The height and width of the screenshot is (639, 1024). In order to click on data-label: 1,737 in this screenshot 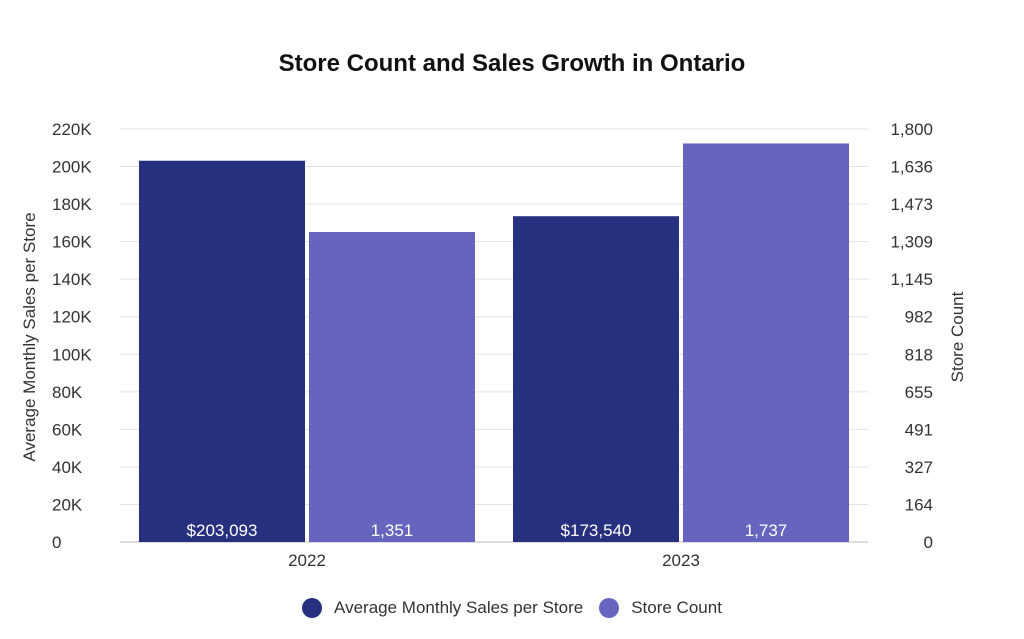, I will do `click(766, 530)`.